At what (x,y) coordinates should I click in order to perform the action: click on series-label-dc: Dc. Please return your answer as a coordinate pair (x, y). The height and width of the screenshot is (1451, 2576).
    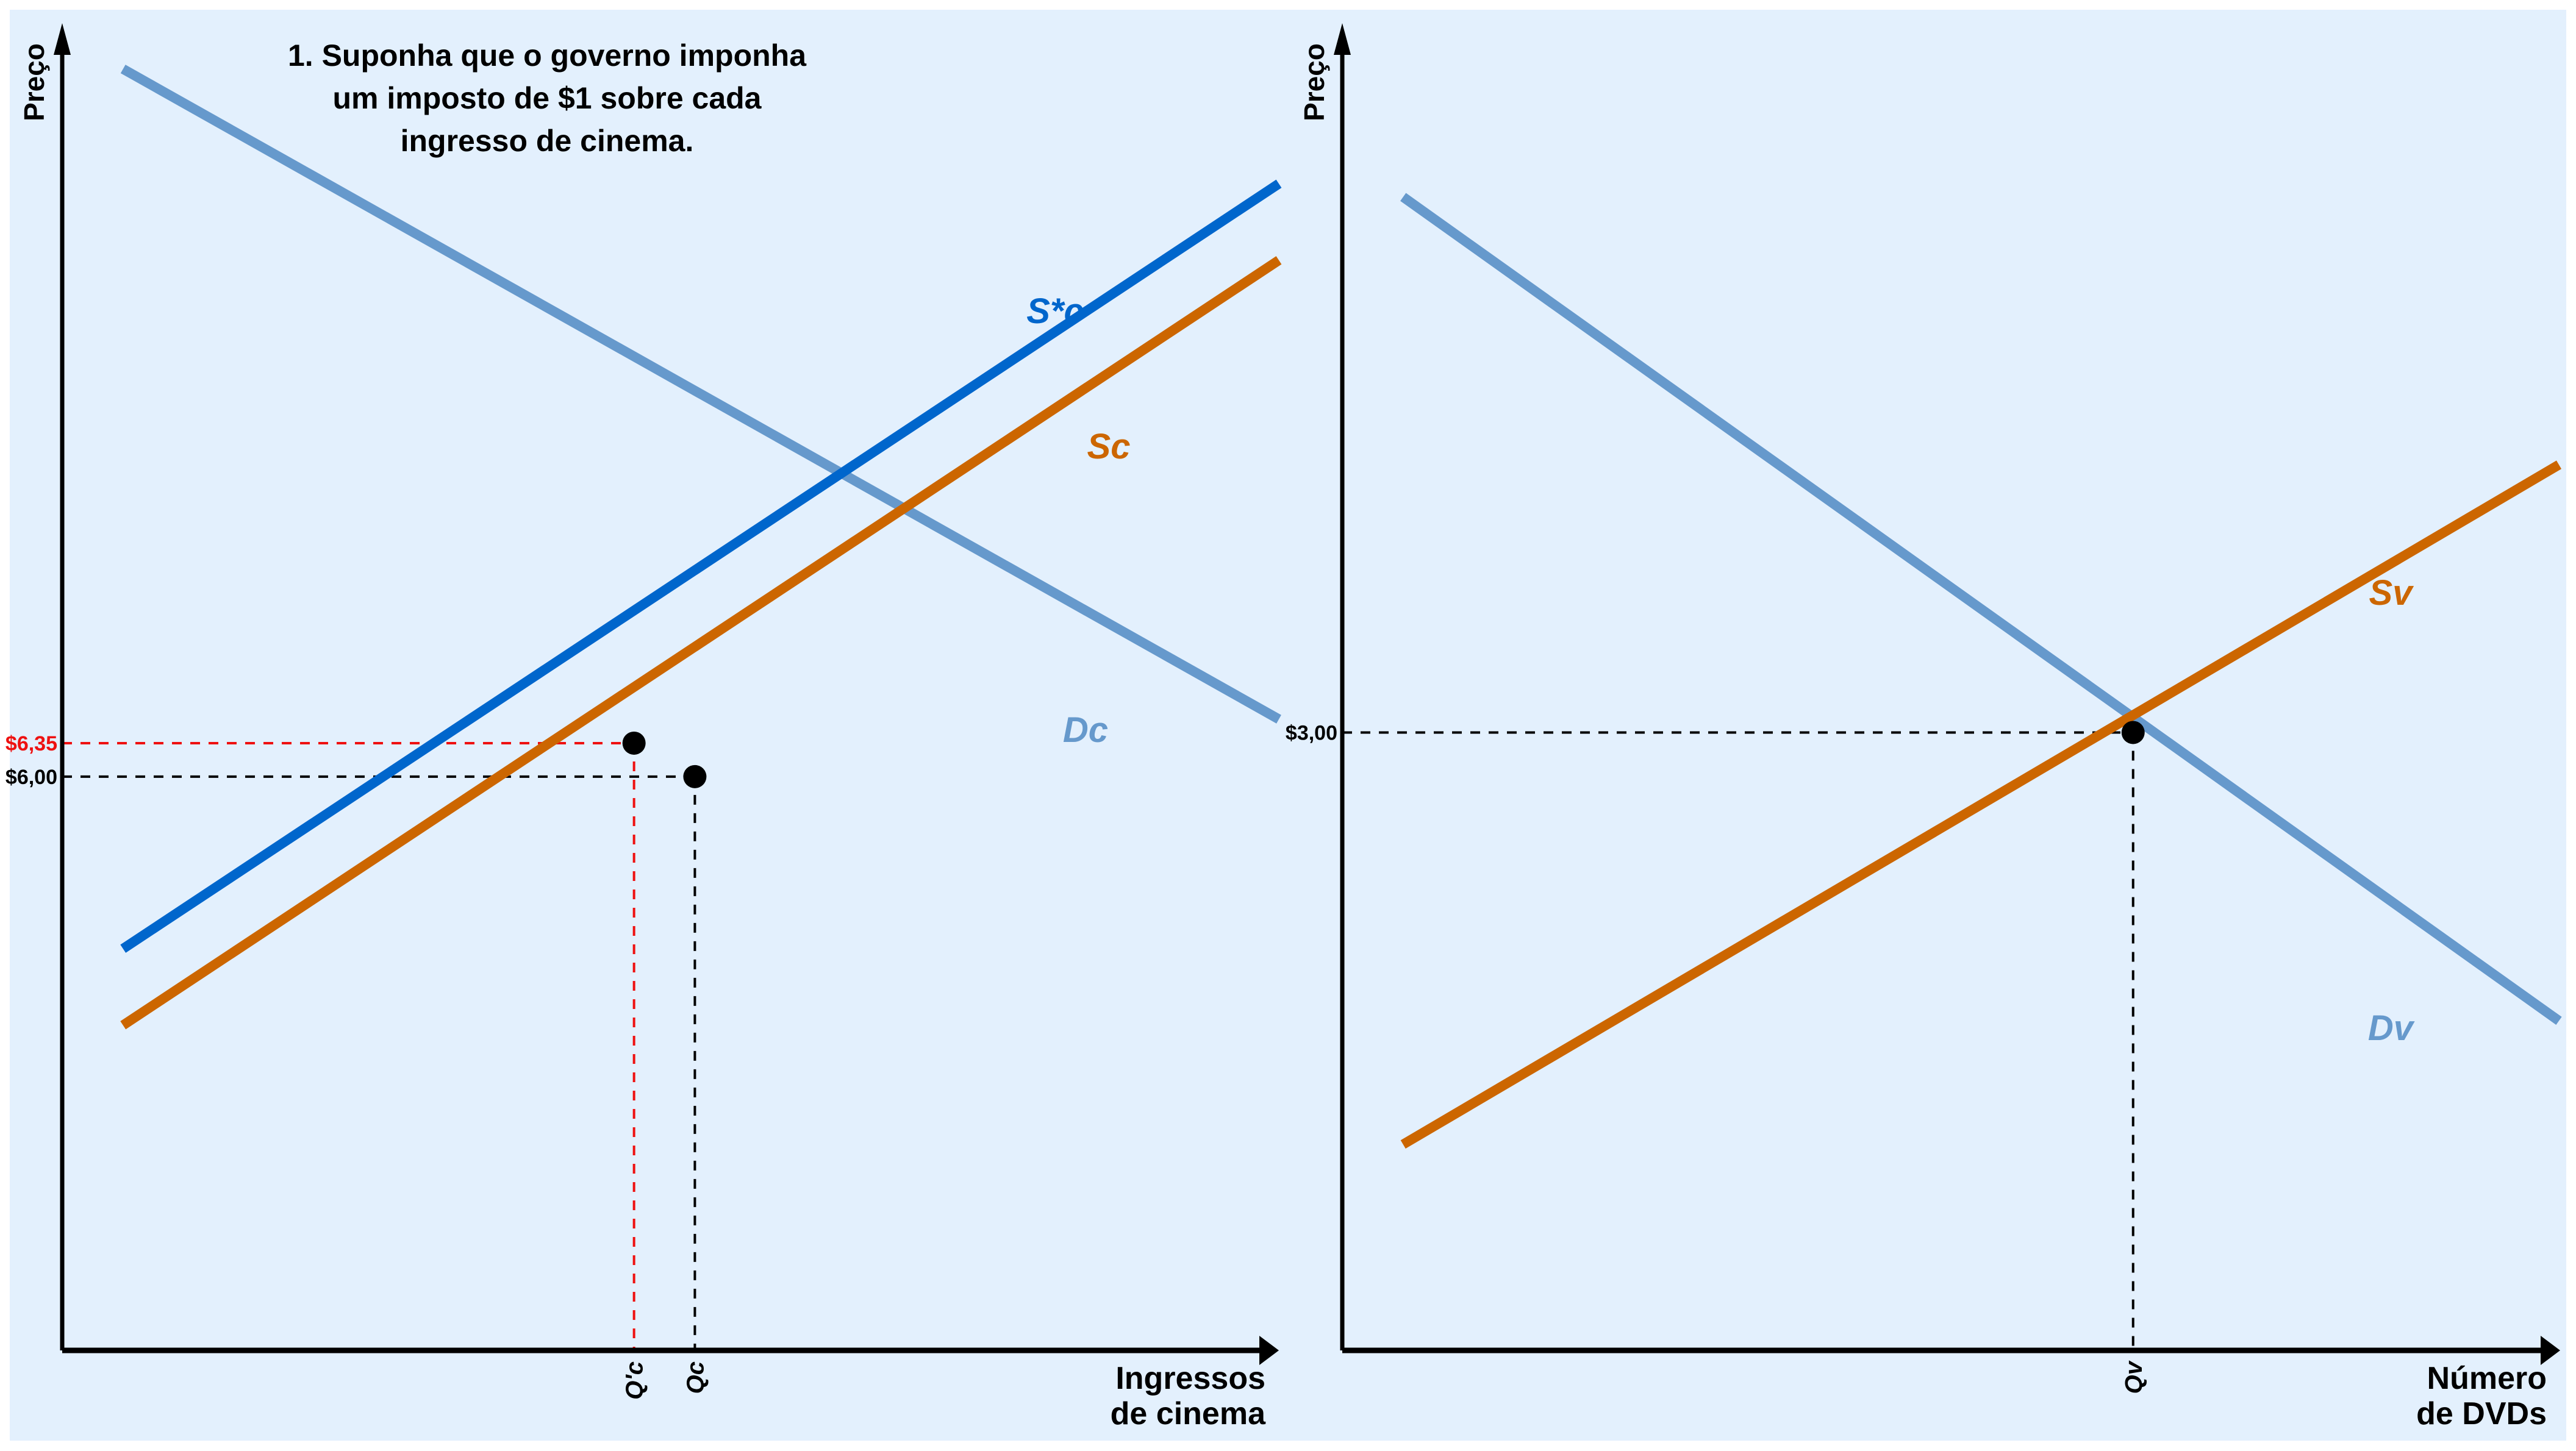
    Looking at the image, I should click on (1085, 730).